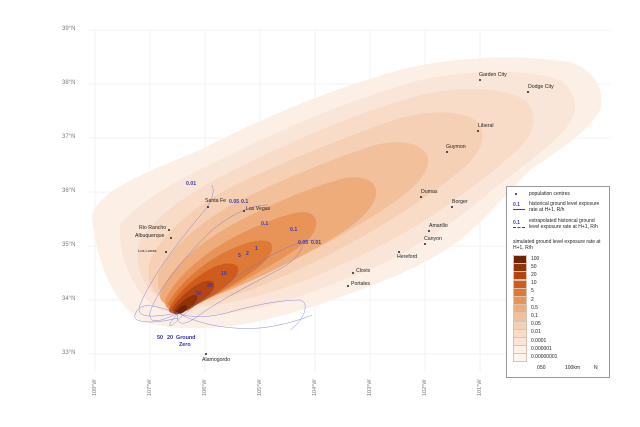  Describe the element at coordinates (69, 353) in the screenshot. I see `lat-label: 33°N` at that location.